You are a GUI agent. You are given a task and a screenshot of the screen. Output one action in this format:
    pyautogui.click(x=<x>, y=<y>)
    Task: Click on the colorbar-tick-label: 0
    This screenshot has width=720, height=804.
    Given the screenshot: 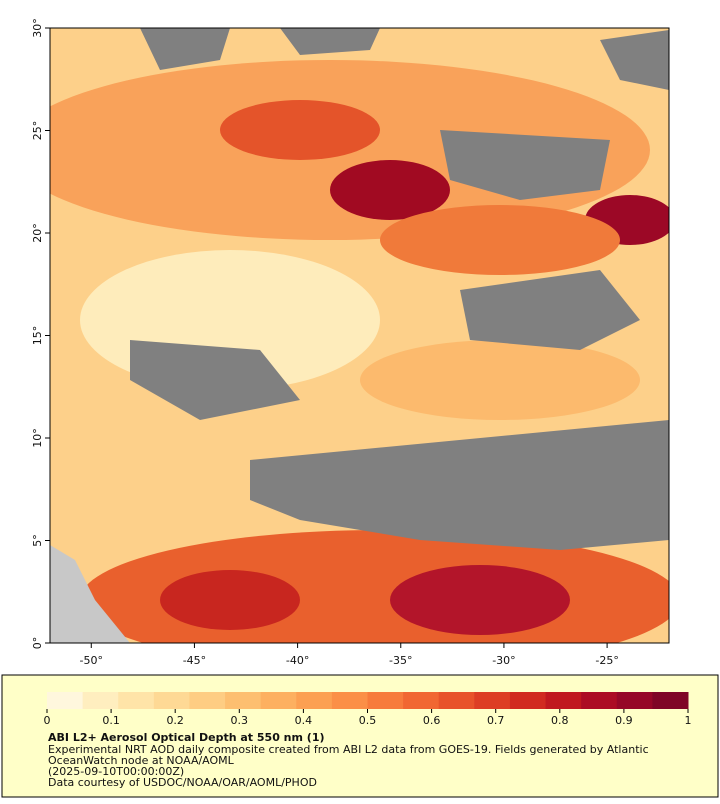 What is the action you would take?
    pyautogui.click(x=47, y=720)
    